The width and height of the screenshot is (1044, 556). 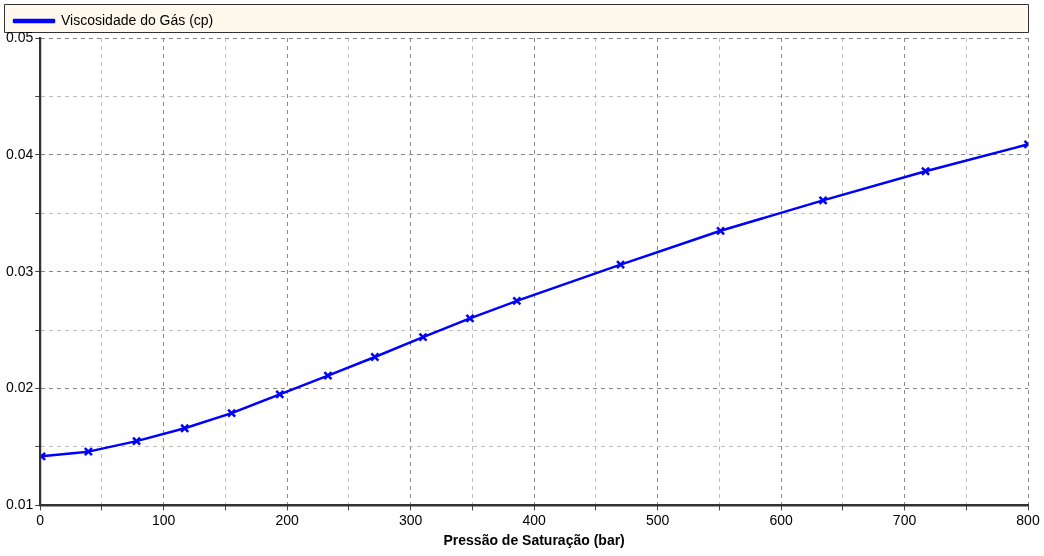 I want to click on y-tick-label: 0.02, so click(x=20, y=387).